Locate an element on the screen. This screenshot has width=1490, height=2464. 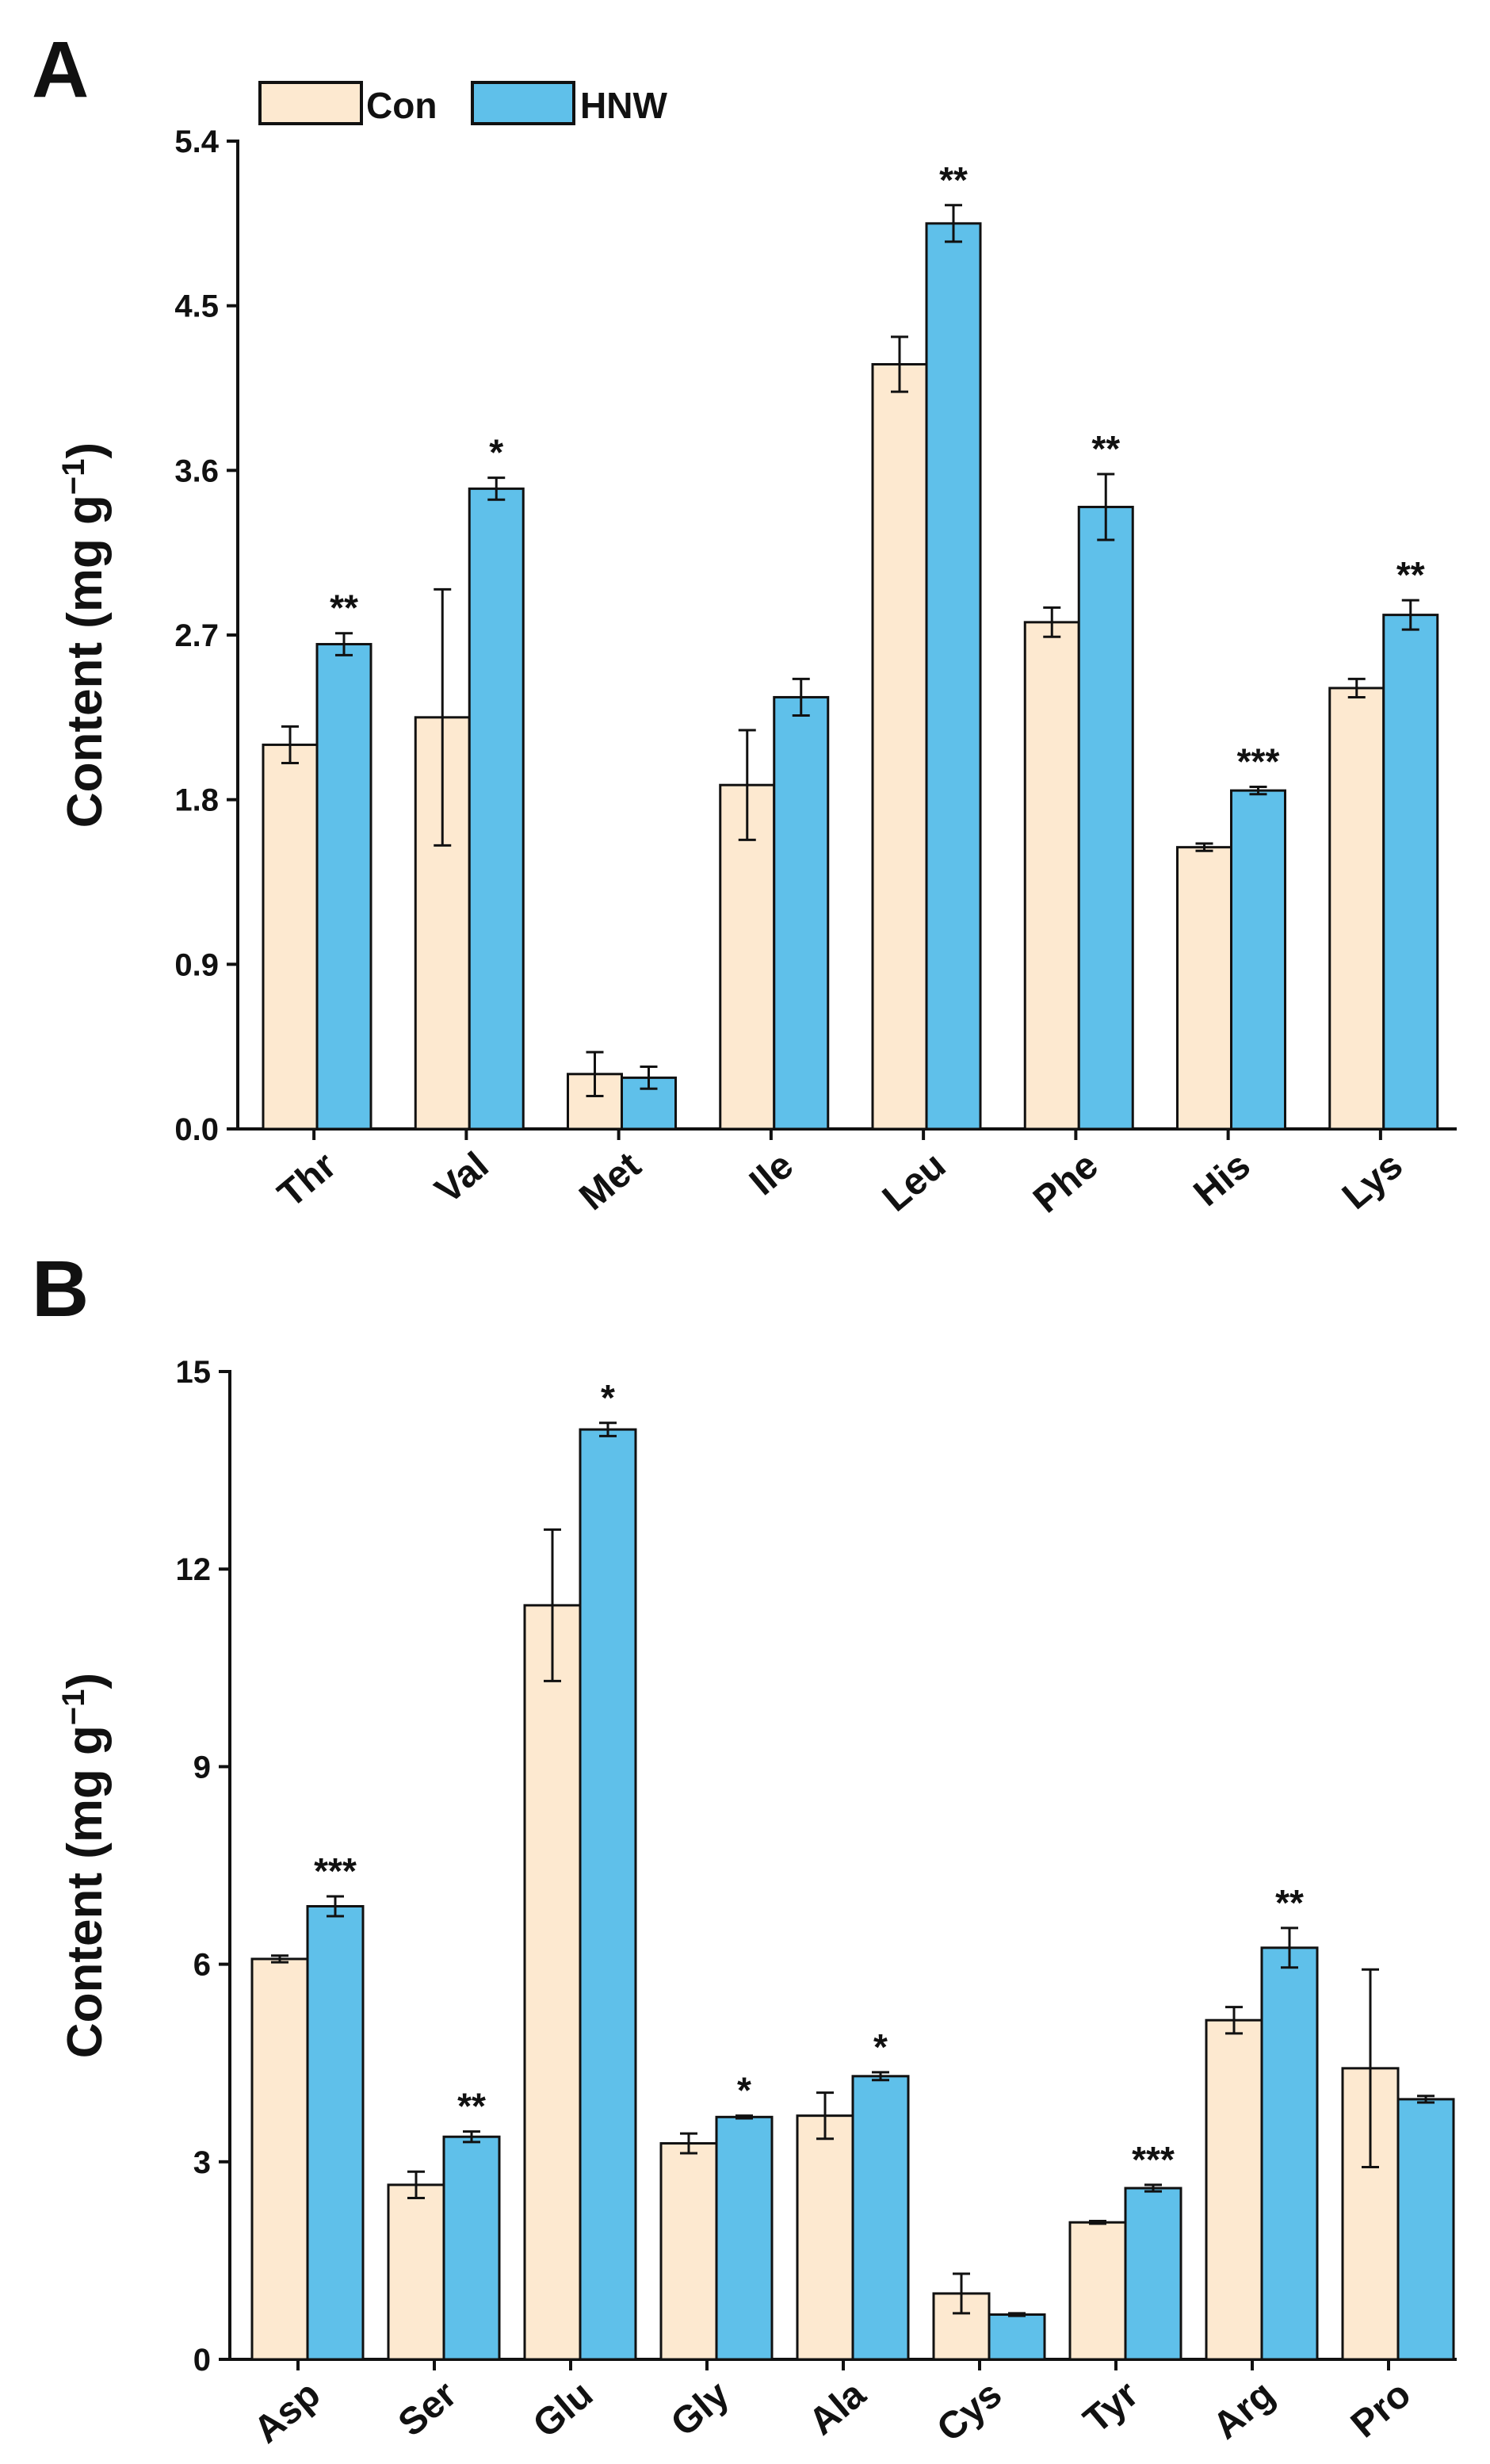
bar-hnw-val is located at coordinates (496, 809).